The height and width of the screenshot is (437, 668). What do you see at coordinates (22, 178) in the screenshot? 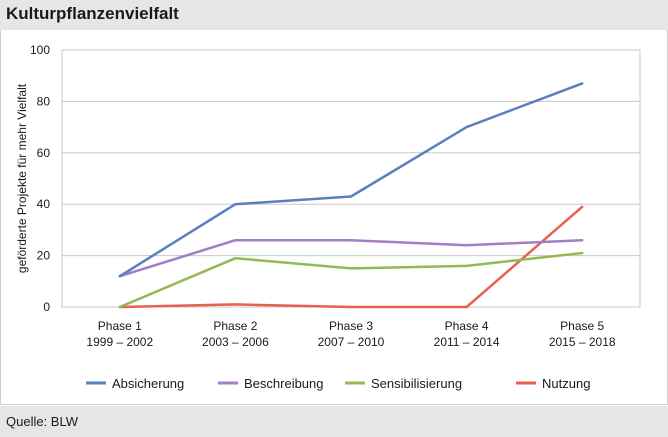
I see `y-axis-label: geförderte Projekte für mehr Vielfalt` at bounding box center [22, 178].